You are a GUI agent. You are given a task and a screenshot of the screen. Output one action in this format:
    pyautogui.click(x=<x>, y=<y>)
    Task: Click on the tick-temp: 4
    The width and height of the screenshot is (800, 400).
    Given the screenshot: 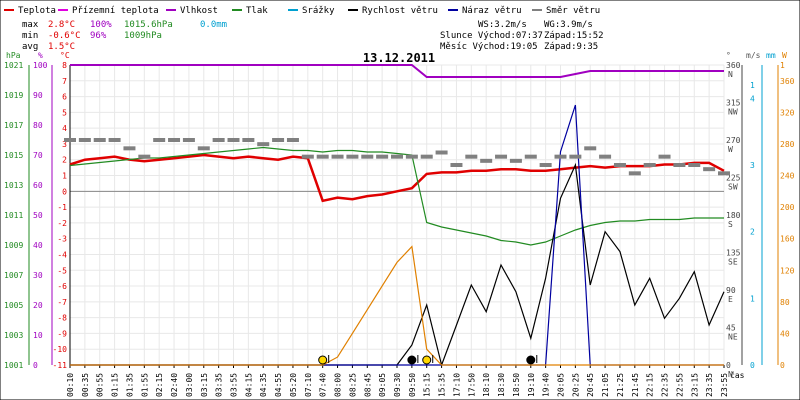 What is the action you would take?
    pyautogui.click(x=64, y=128)
    